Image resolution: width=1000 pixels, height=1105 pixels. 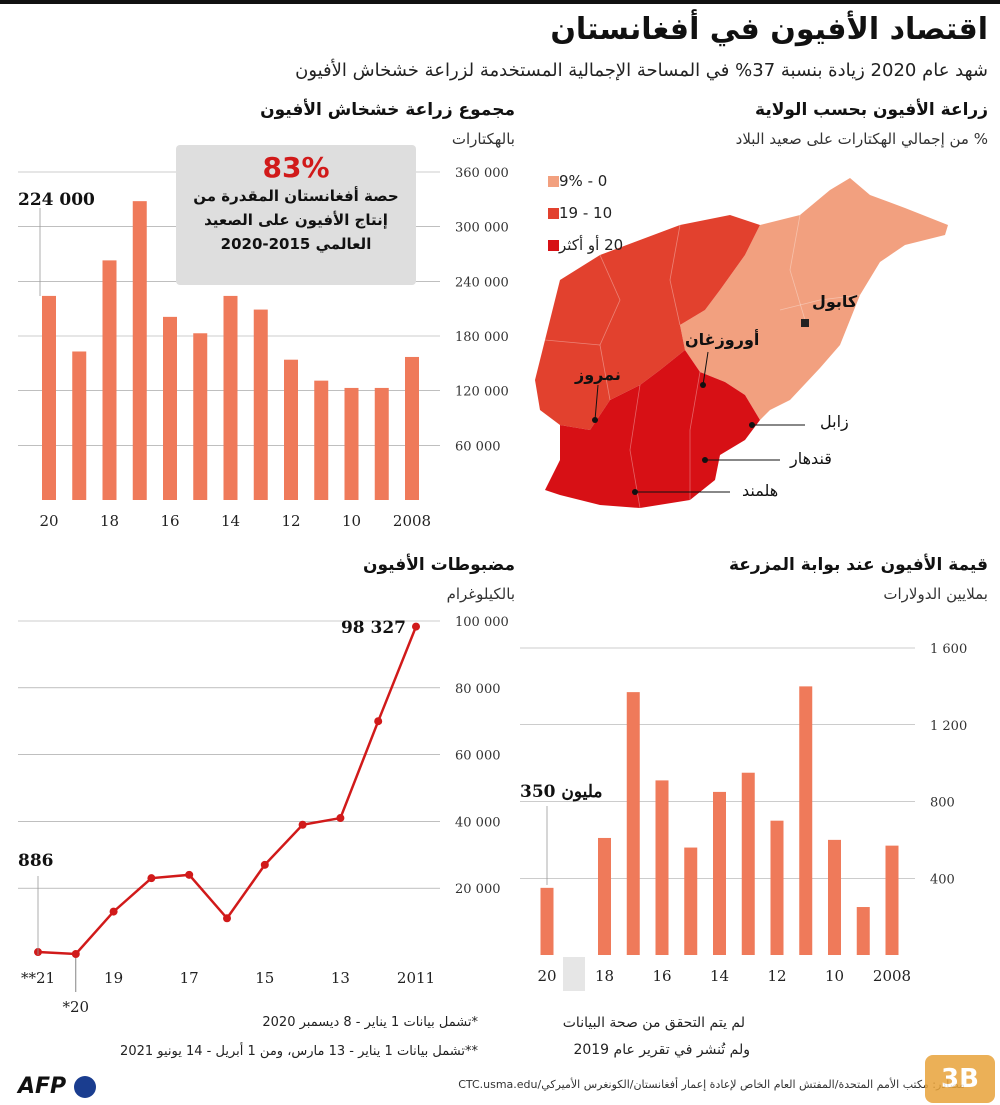 I want to click on afp-logo: AFP, so click(x=42, y=1086).